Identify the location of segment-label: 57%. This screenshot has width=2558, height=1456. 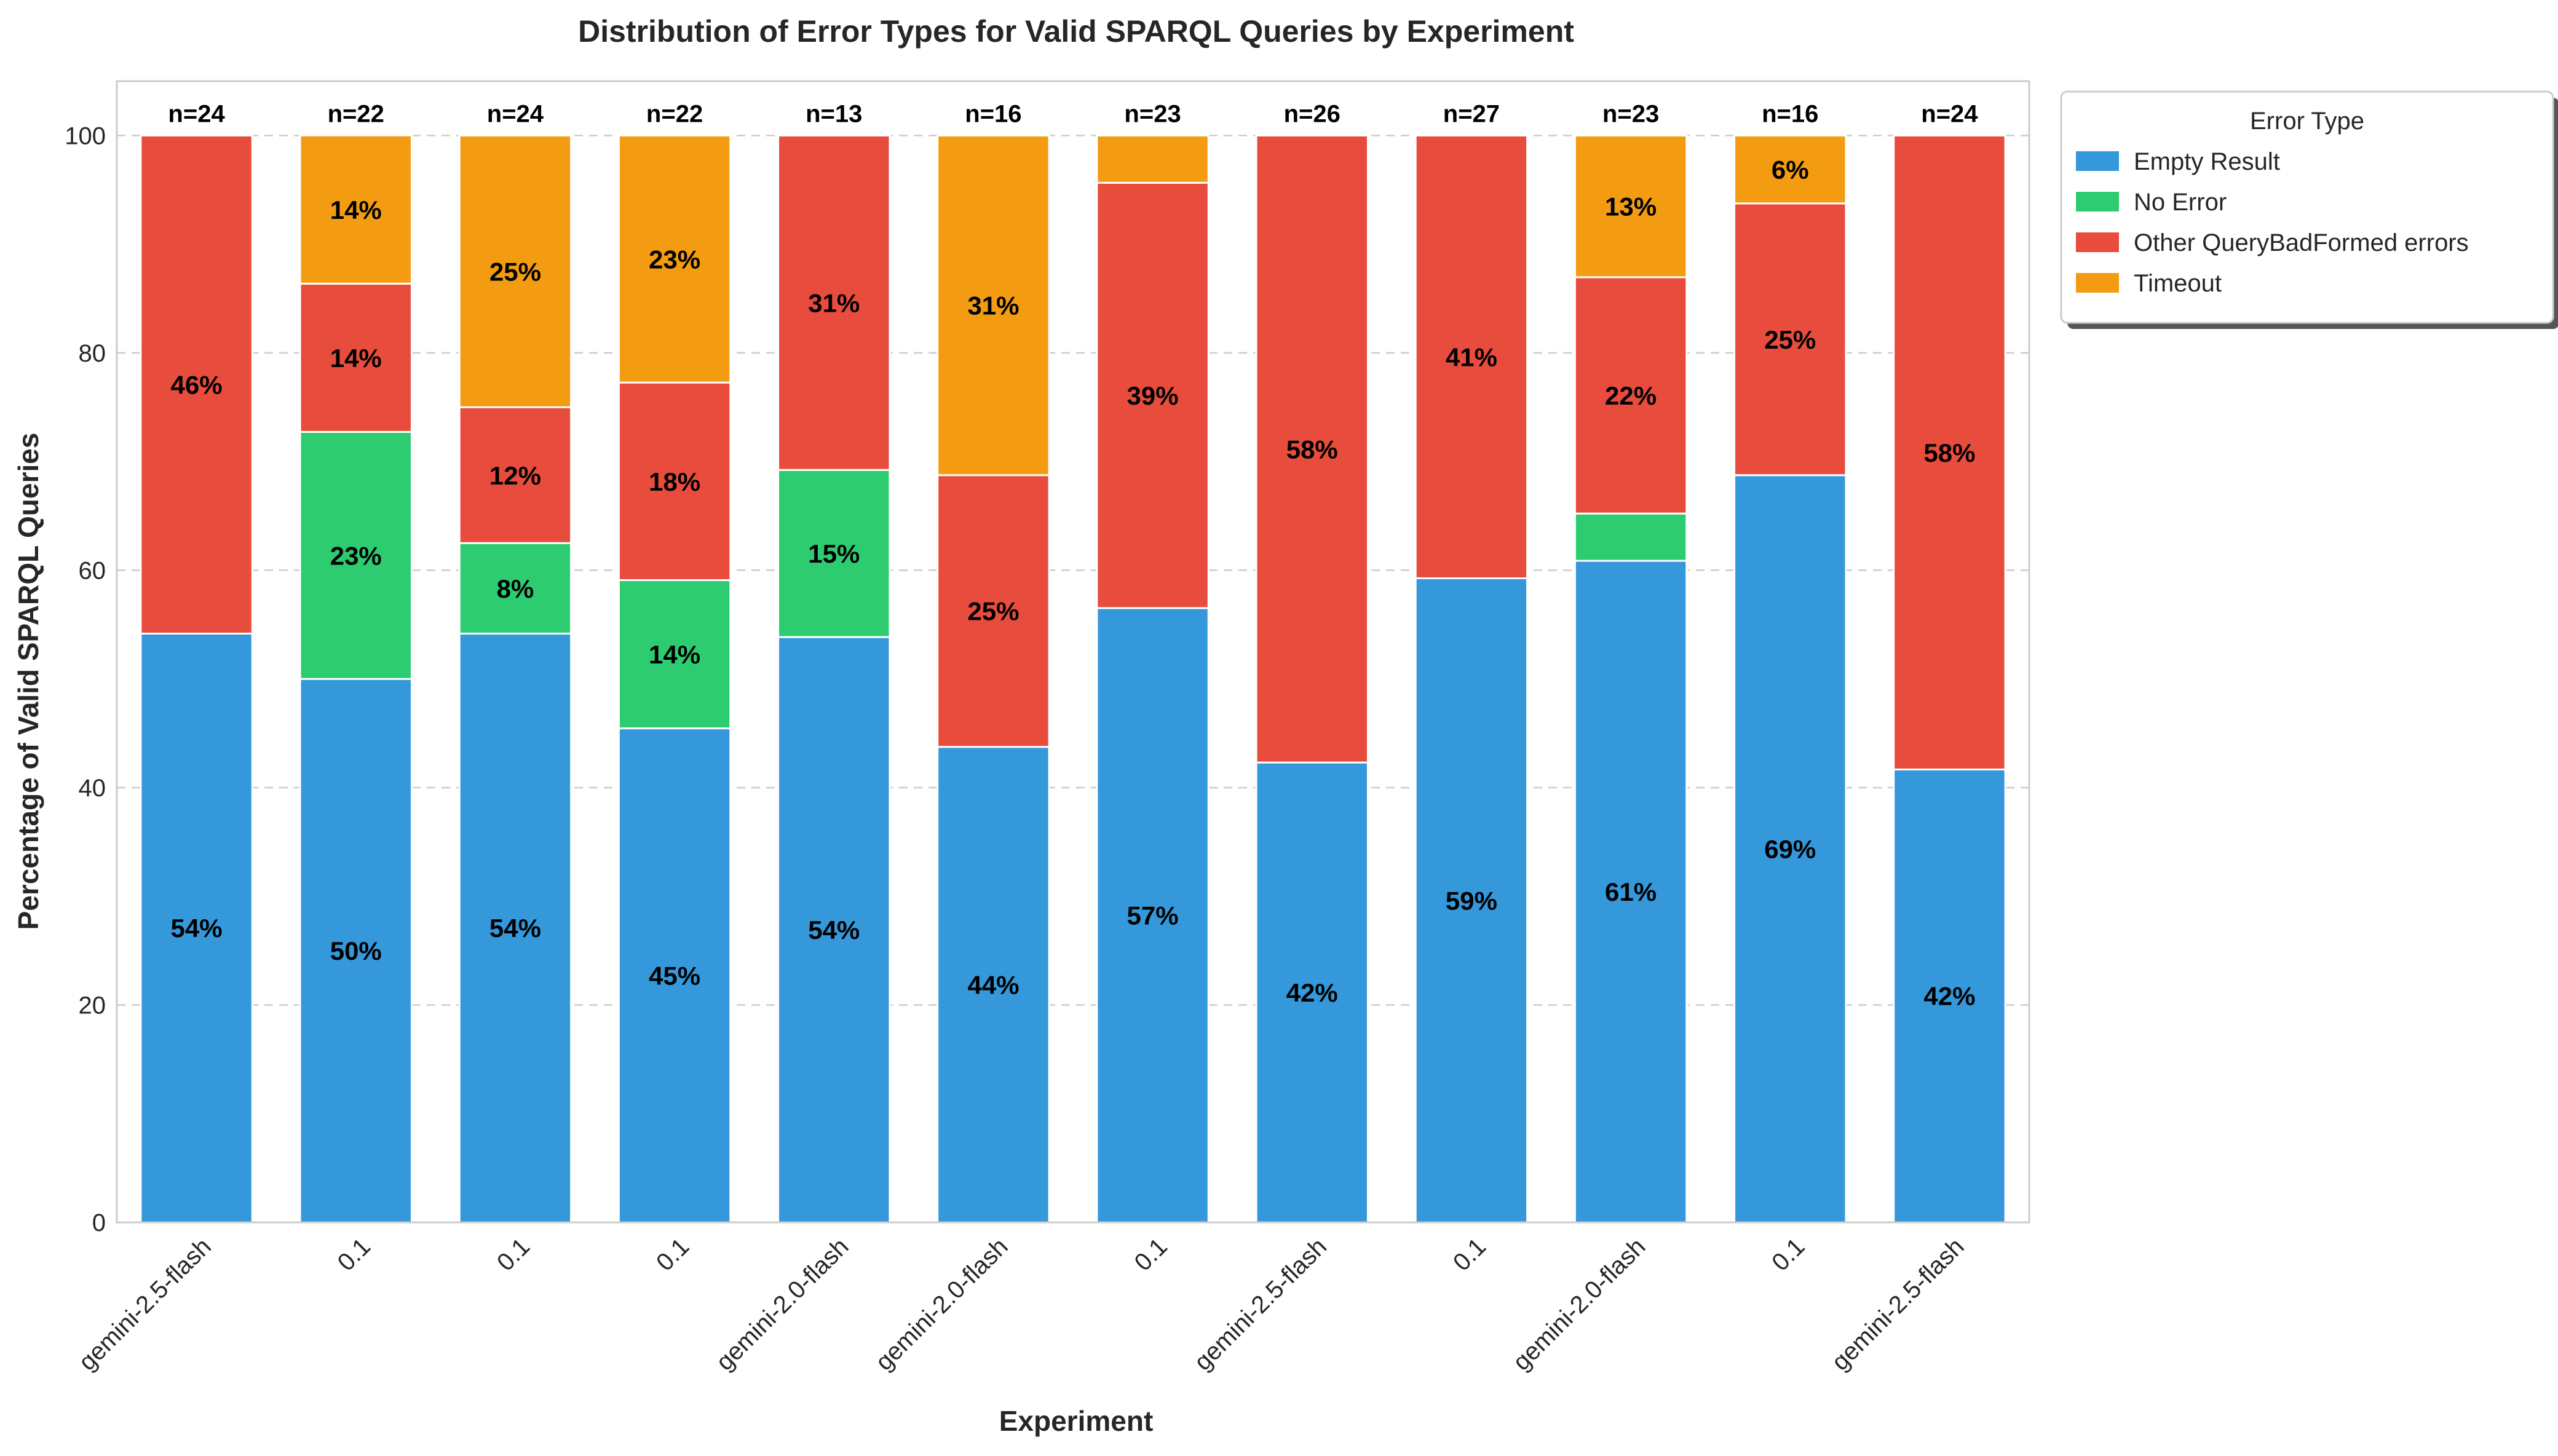
(1153, 915).